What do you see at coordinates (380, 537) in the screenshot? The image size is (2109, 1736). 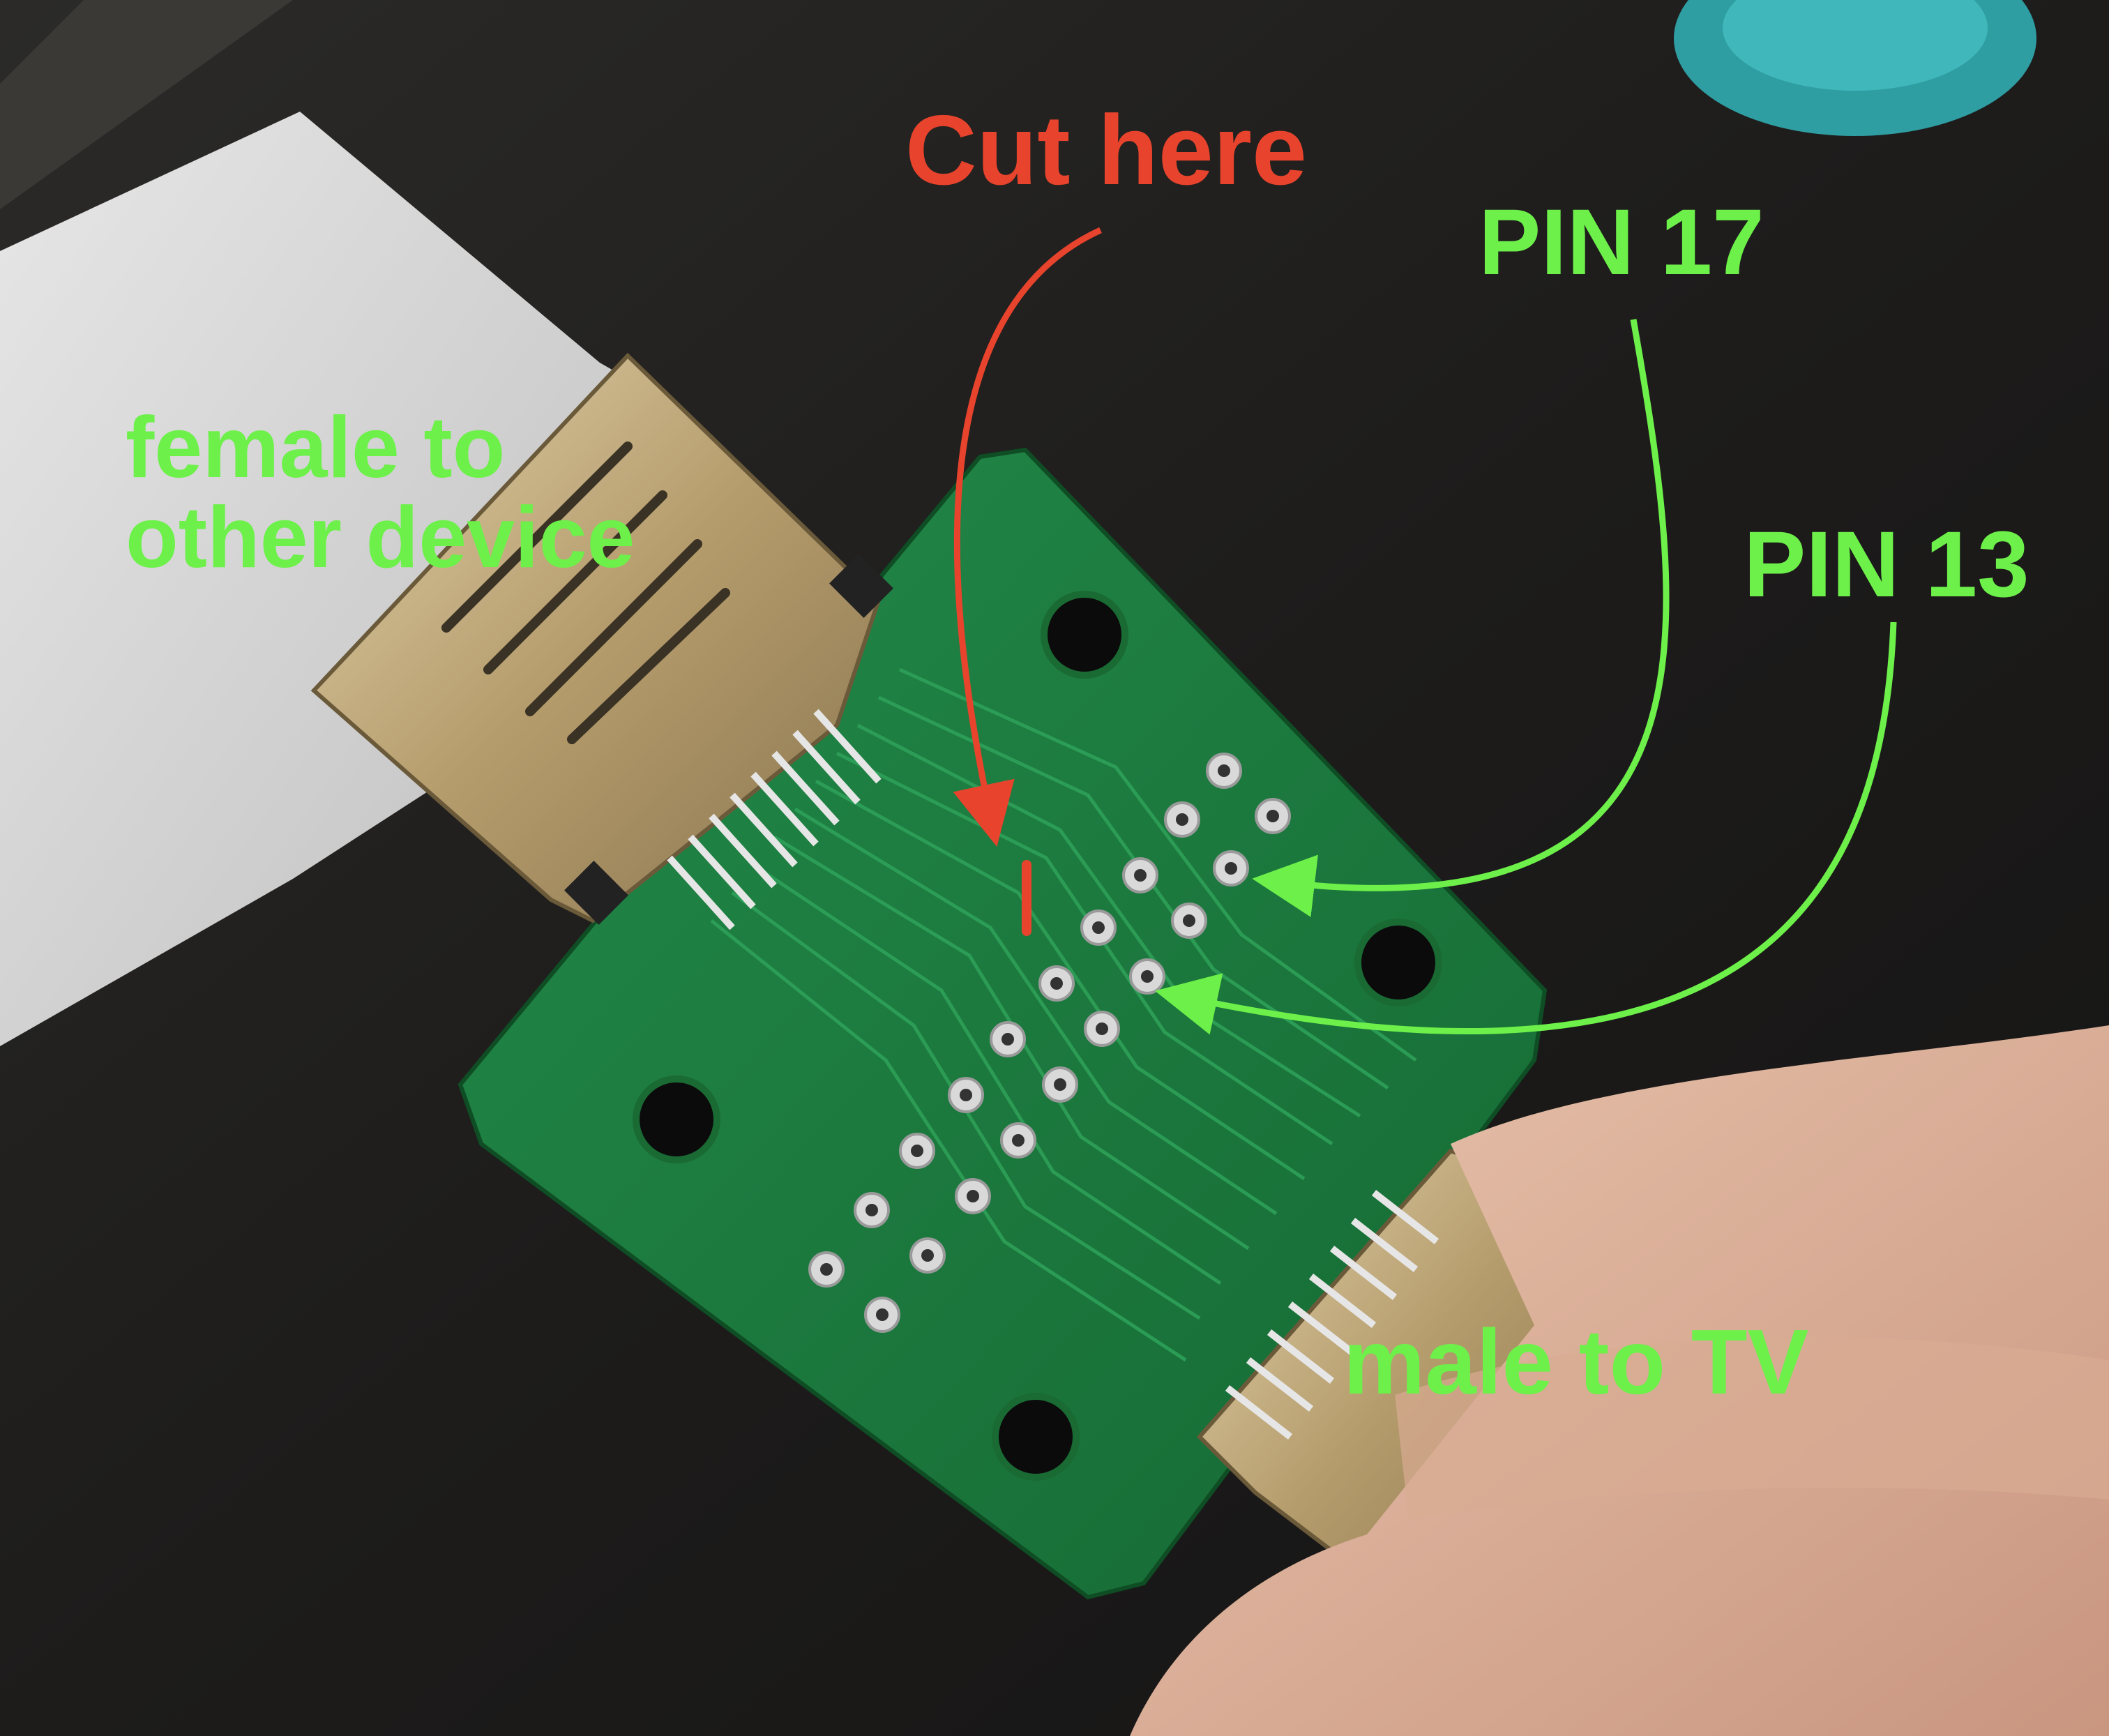 I see `female-label-line-2: other device` at bounding box center [380, 537].